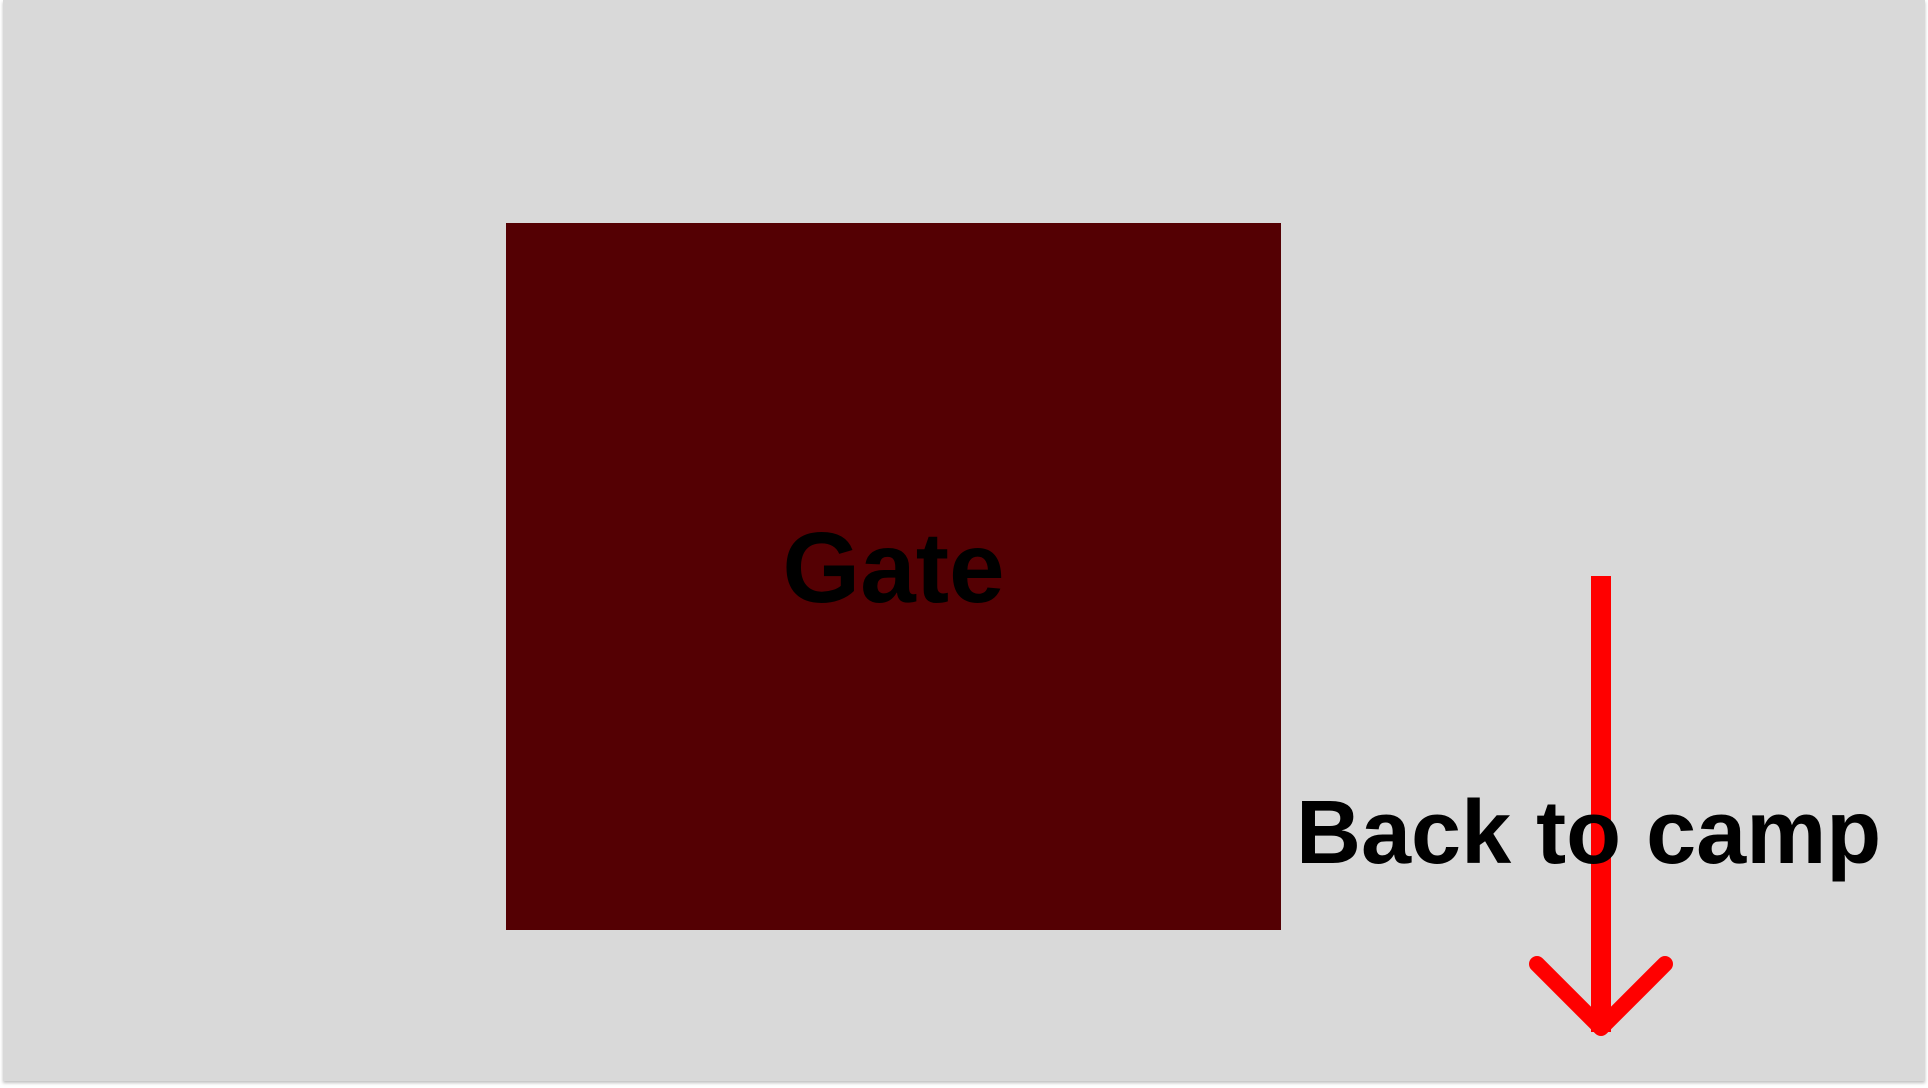 This screenshot has width=1928, height=1088. Describe the element at coordinates (1589, 833) in the screenshot. I see `back-to-camp-label: Back to camp` at that location.